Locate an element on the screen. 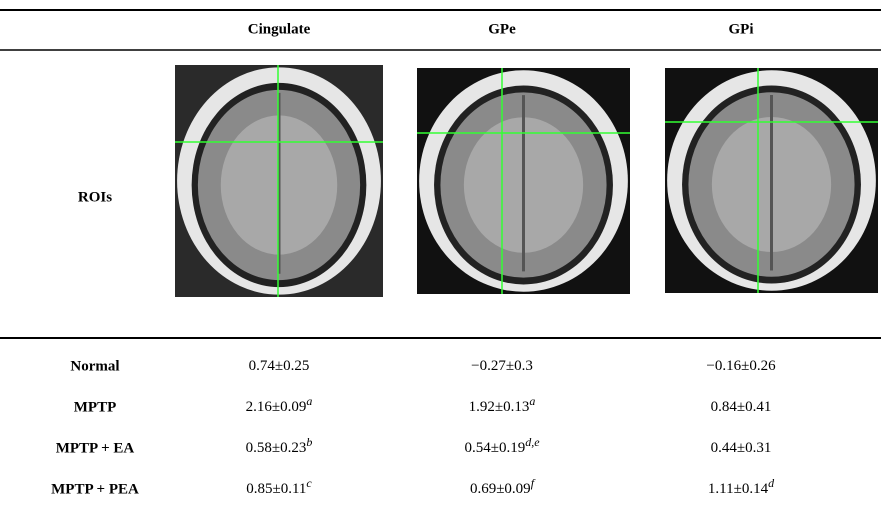 The height and width of the screenshot is (522, 881). cell-value: 0.74±0.25 is located at coordinates (279, 366).